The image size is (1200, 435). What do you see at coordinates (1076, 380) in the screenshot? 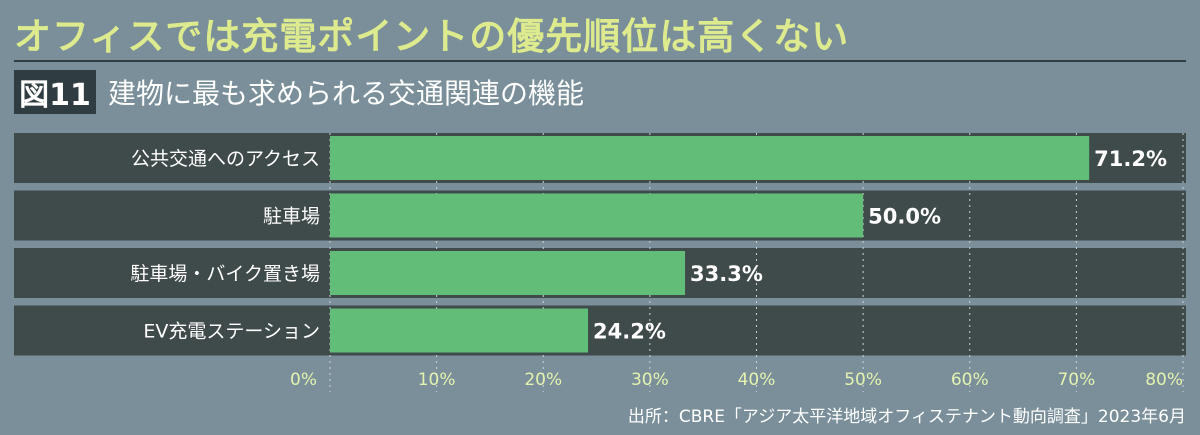
I see `x-tick-label: 70%` at bounding box center [1076, 380].